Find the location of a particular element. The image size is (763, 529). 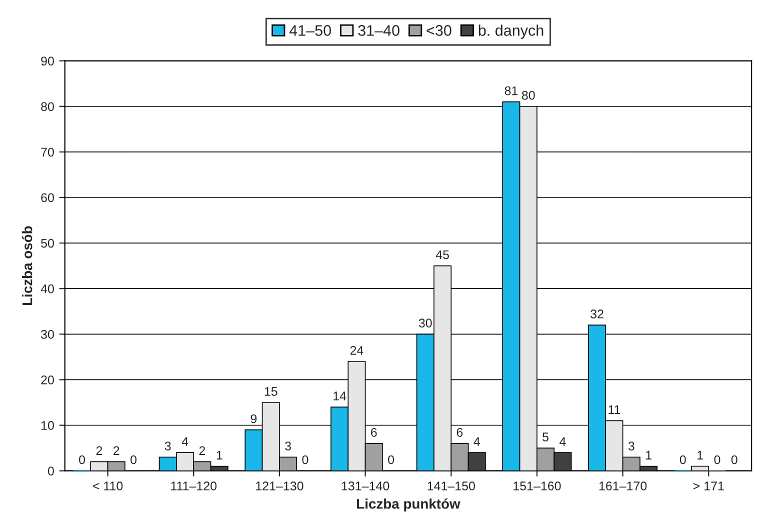

data-label: 24 is located at coordinates (357, 350).